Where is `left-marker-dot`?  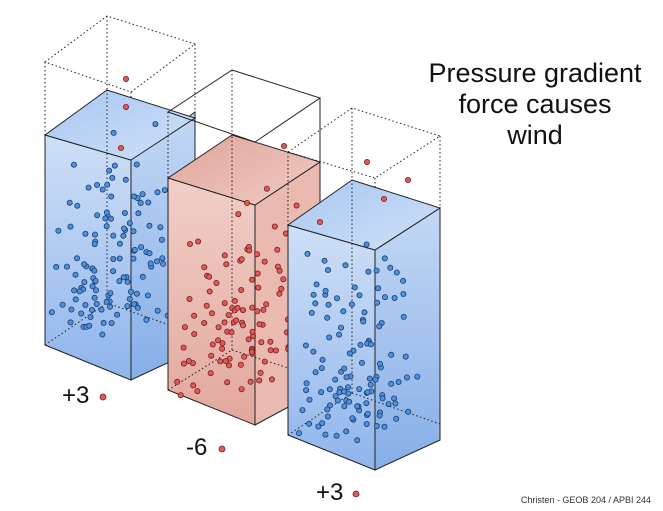
left-marker-dot is located at coordinates (103, 397).